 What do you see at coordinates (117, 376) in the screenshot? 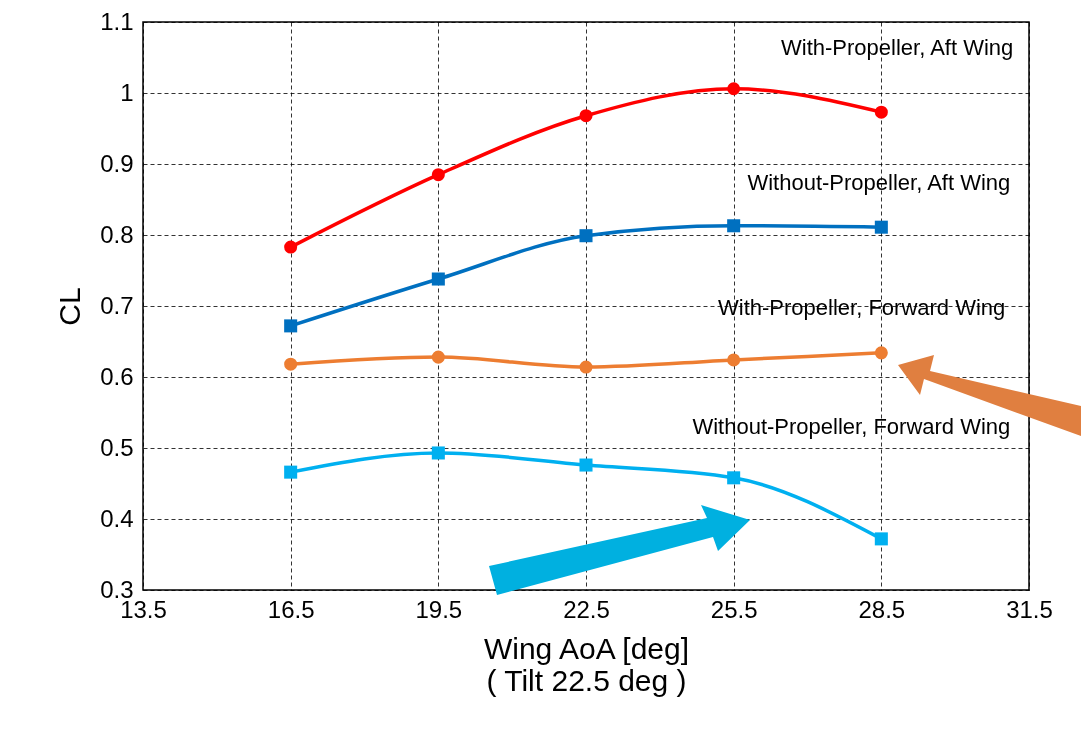
I see `y-tick-label: 0.6` at bounding box center [117, 376].